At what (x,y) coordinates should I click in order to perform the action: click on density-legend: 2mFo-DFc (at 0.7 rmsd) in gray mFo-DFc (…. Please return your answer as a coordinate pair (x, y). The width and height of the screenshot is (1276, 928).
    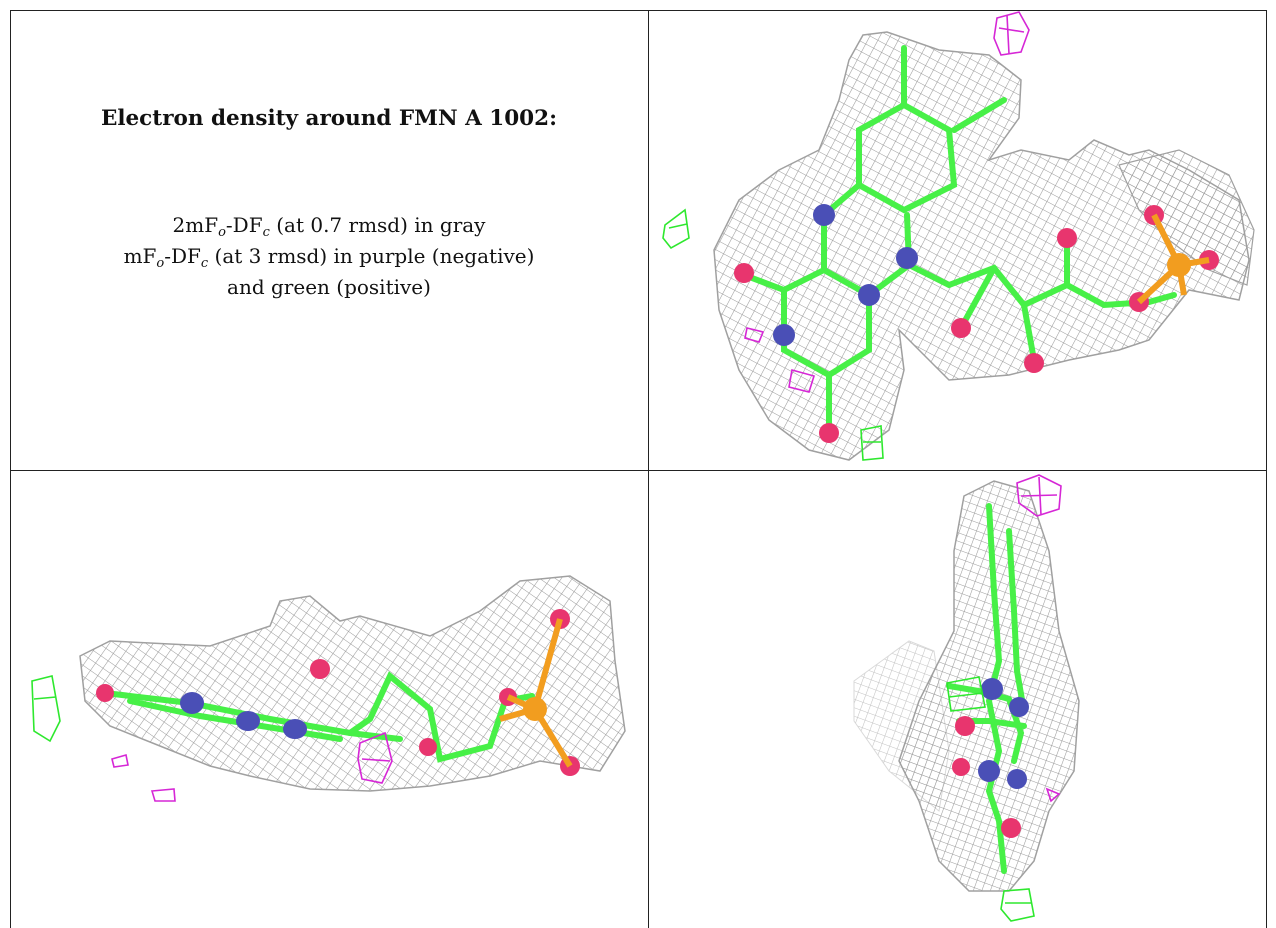
    Looking at the image, I should click on (329, 256).